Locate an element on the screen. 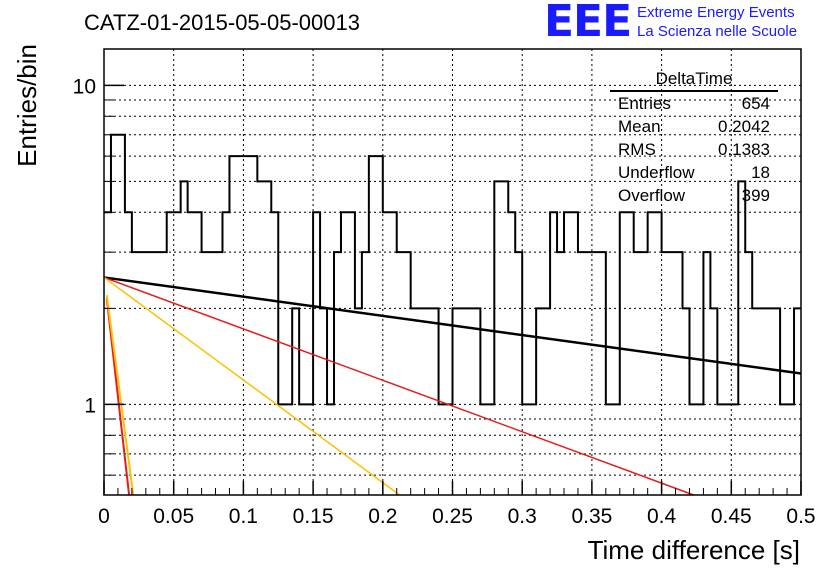 This screenshot has width=836, height=572. x-tick-label: 0.2 is located at coordinates (382, 516).